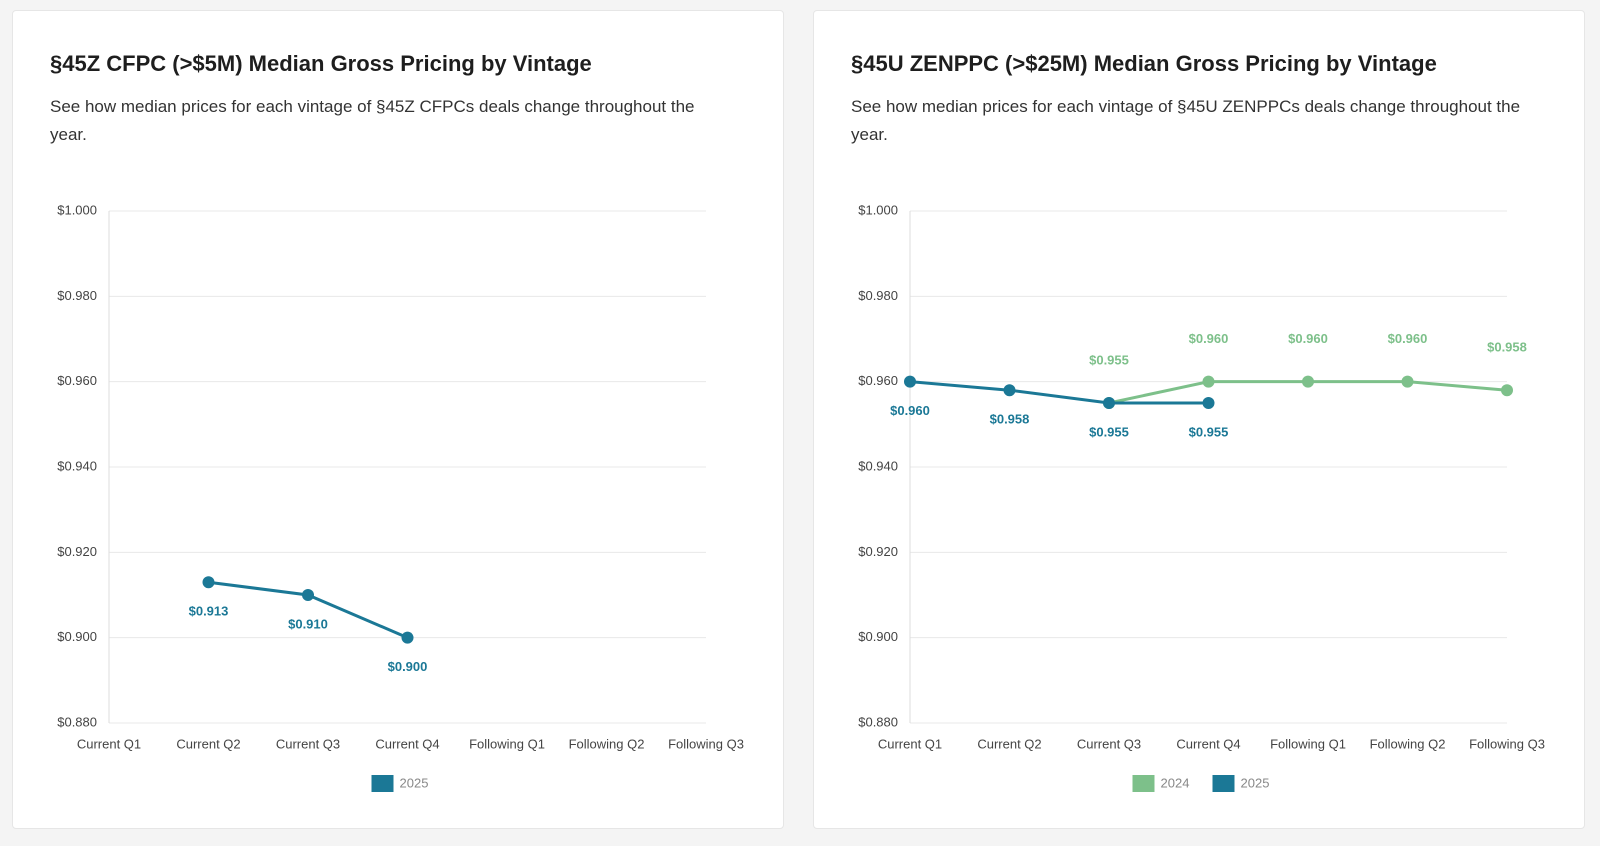  What do you see at coordinates (1059, 392) in the screenshot?
I see `series-line` at bounding box center [1059, 392].